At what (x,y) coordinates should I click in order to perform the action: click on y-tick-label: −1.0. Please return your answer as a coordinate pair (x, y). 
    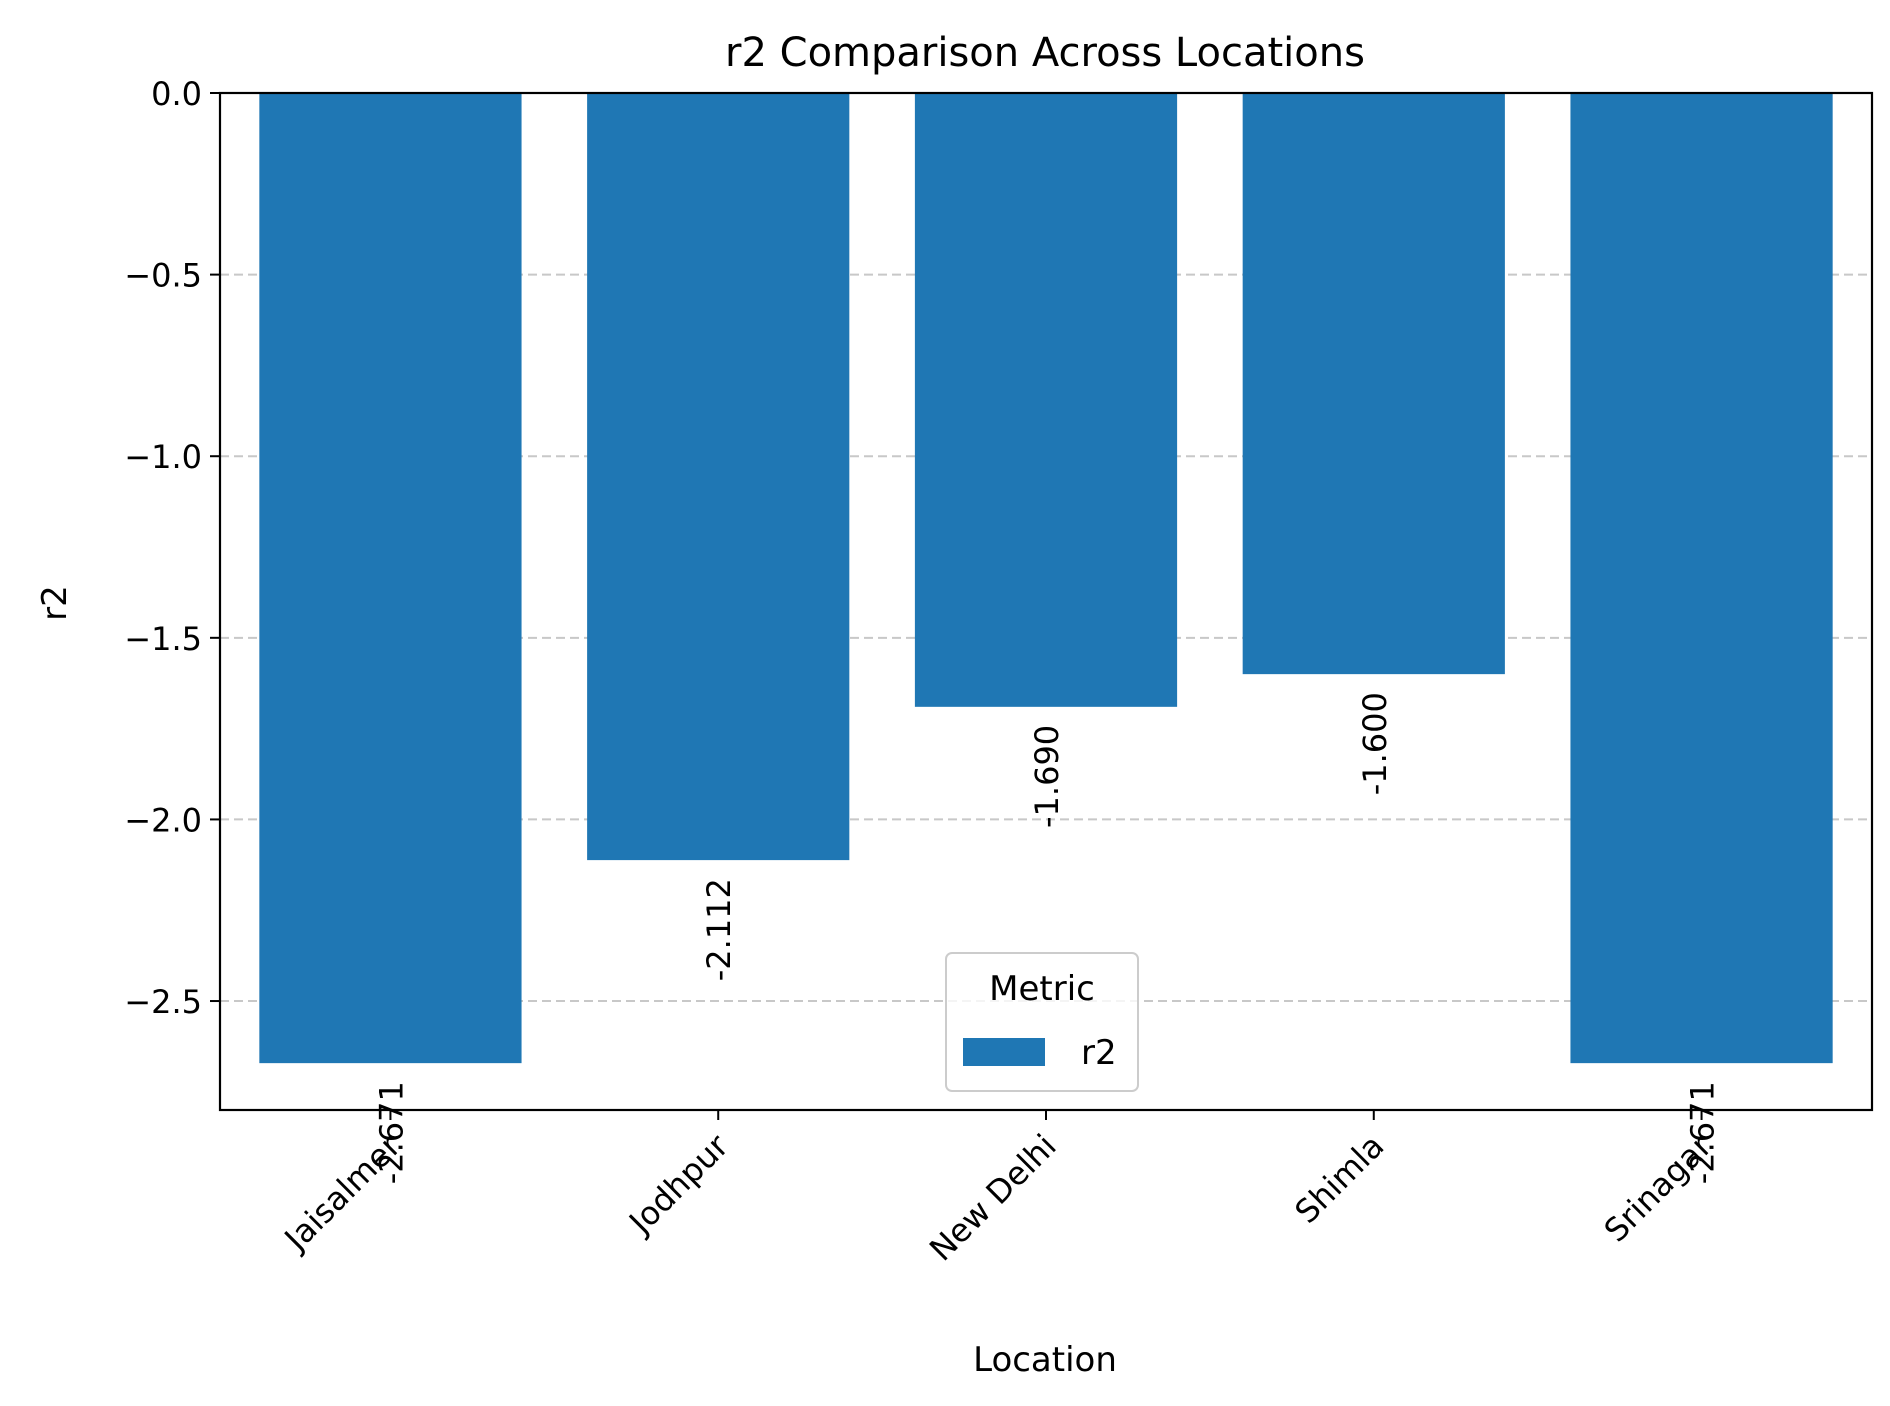
    Looking at the image, I should click on (163, 457).